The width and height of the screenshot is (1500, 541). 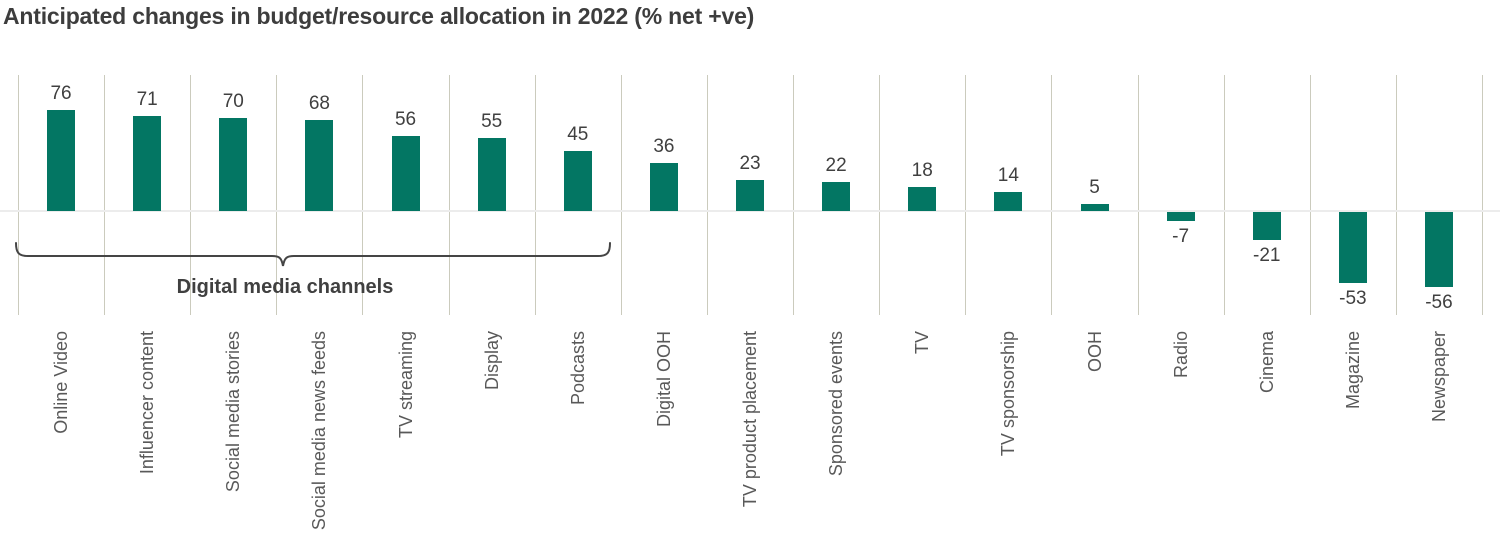 What do you see at coordinates (1267, 256) in the screenshot?
I see `value-label: -21` at bounding box center [1267, 256].